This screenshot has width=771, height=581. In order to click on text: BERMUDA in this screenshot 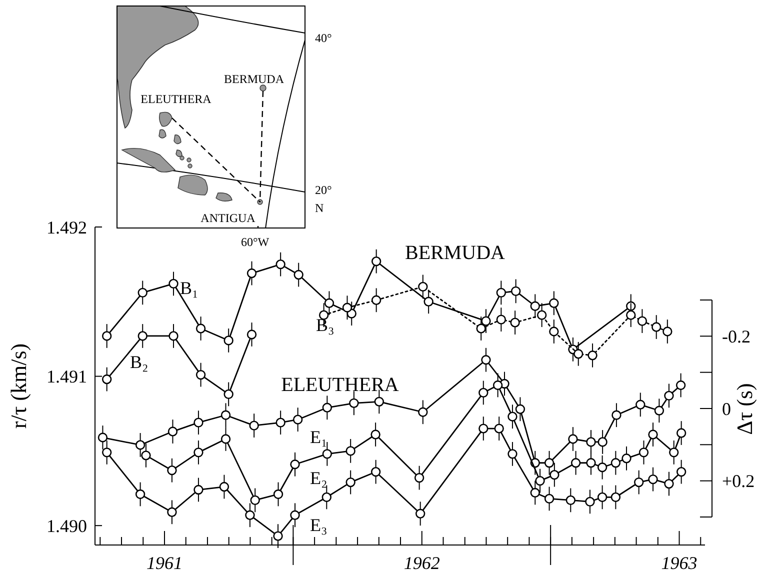, I will do `click(254, 79)`.